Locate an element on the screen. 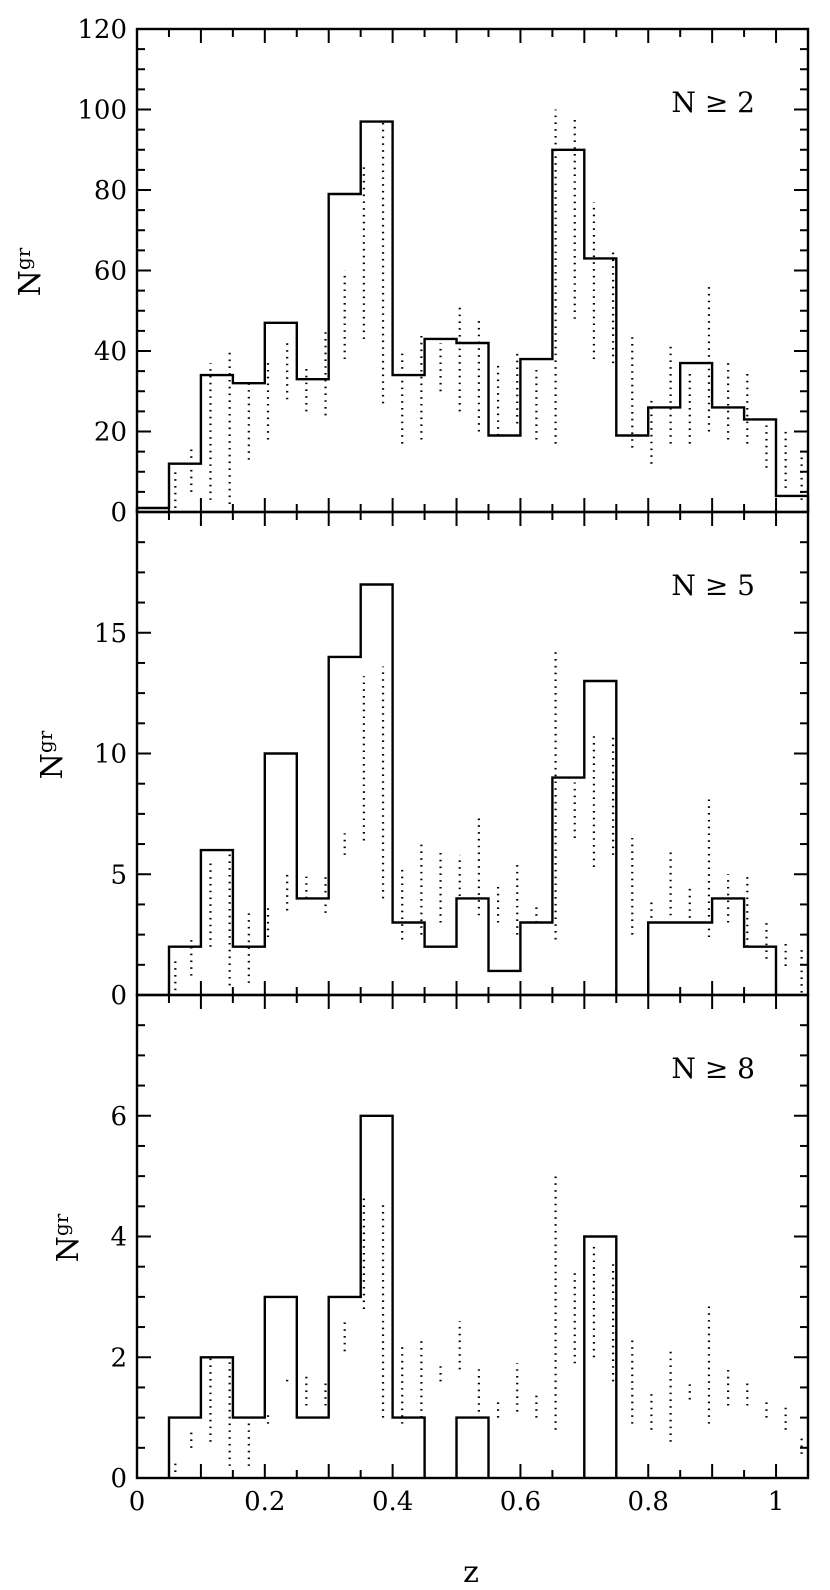 Image resolution: width=830 pixels, height=1590 pixels. x-tick-label: 0 is located at coordinates (137, 1502).